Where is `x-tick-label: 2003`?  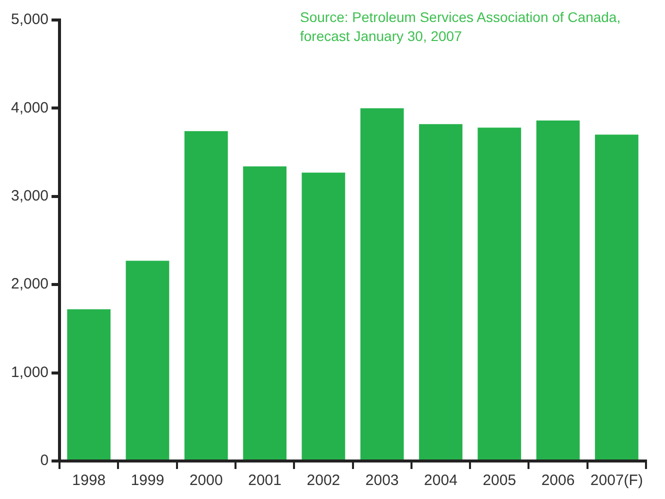 x-tick-label: 2003 is located at coordinates (382, 481).